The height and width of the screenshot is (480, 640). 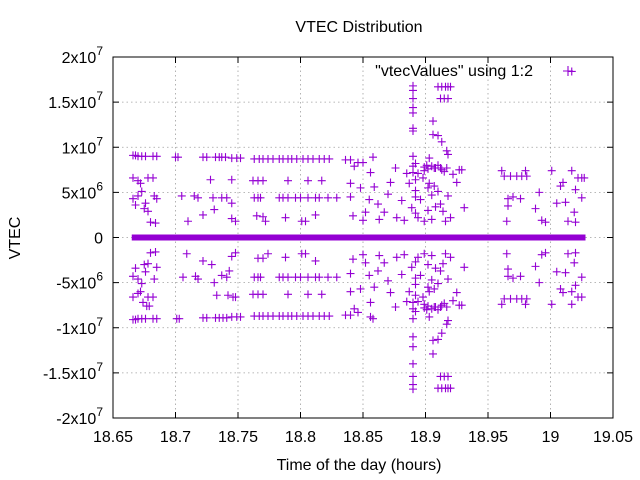 I want to click on x-tick-label: 19, so click(x=551, y=437).